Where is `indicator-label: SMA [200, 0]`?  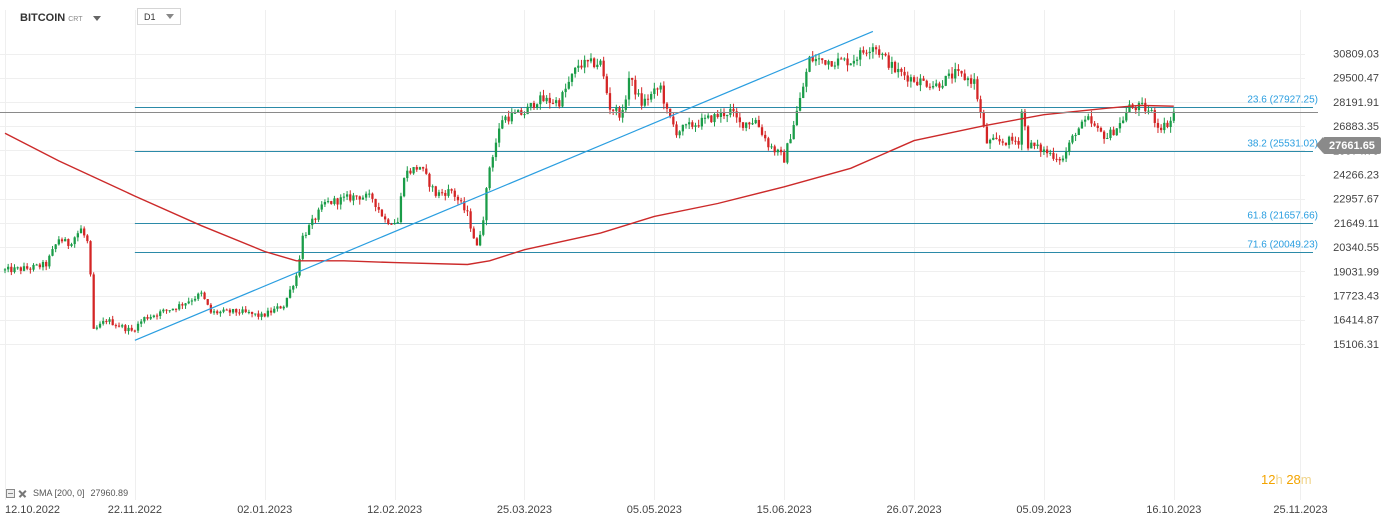
indicator-label: SMA [200, 0] is located at coordinates (59, 493).